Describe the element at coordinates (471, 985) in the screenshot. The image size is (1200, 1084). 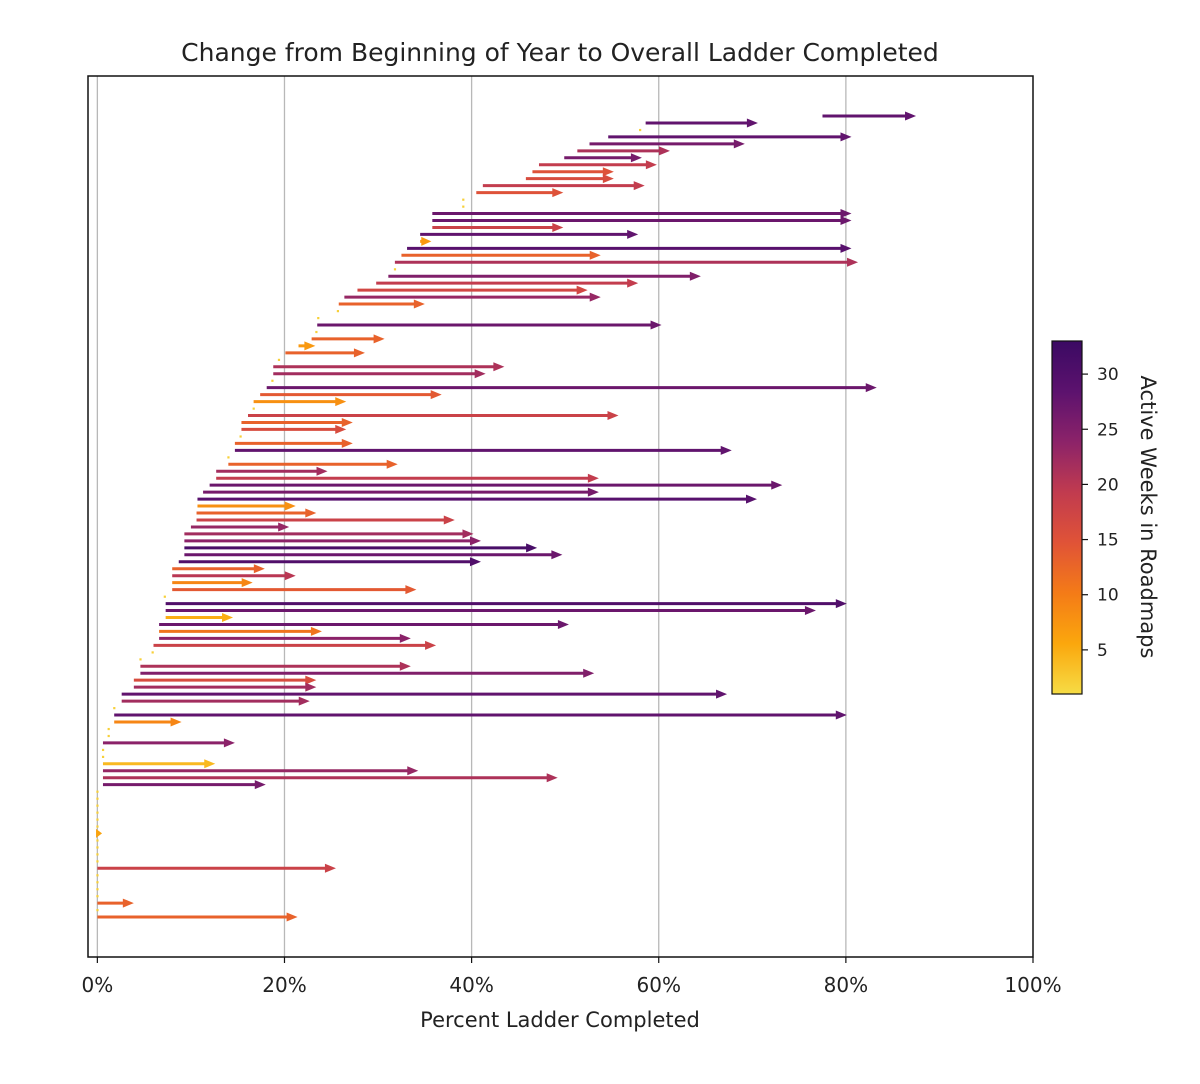
I see `x-tick-label: 40%` at that location.